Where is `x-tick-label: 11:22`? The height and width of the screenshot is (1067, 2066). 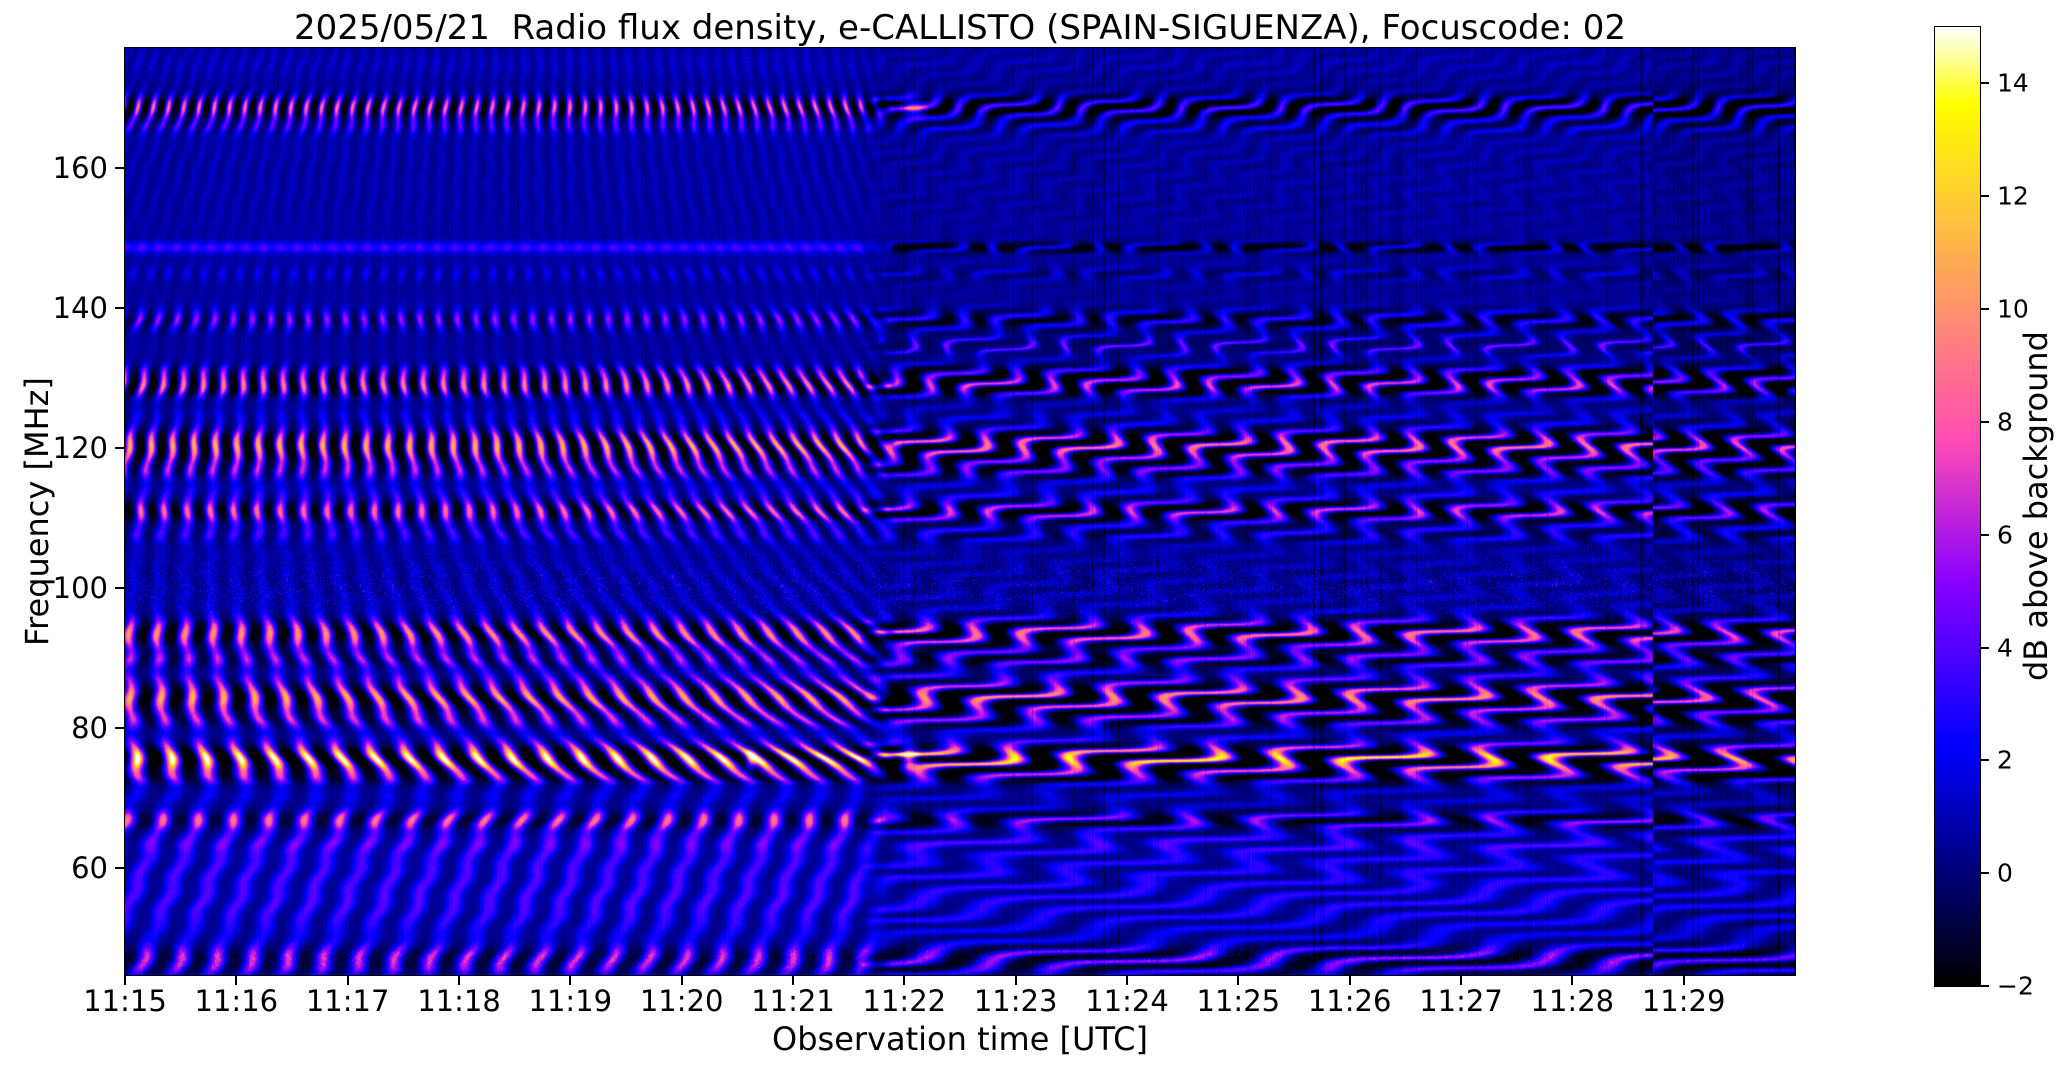 x-tick-label: 11:22 is located at coordinates (904, 1001).